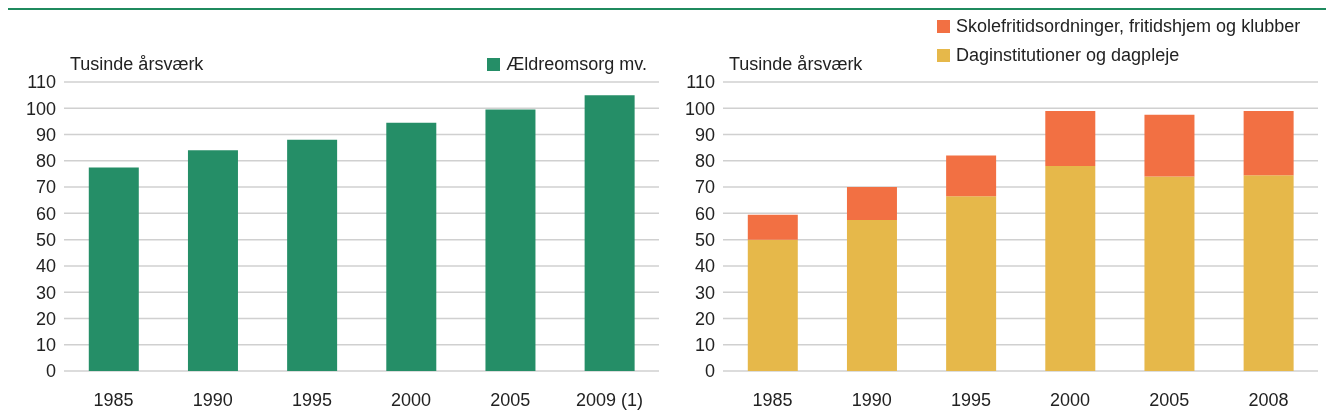 The width and height of the screenshot is (1335, 419). Describe the element at coordinates (576, 64) in the screenshot. I see `legend-label: Ældreomsorg mv.` at that location.